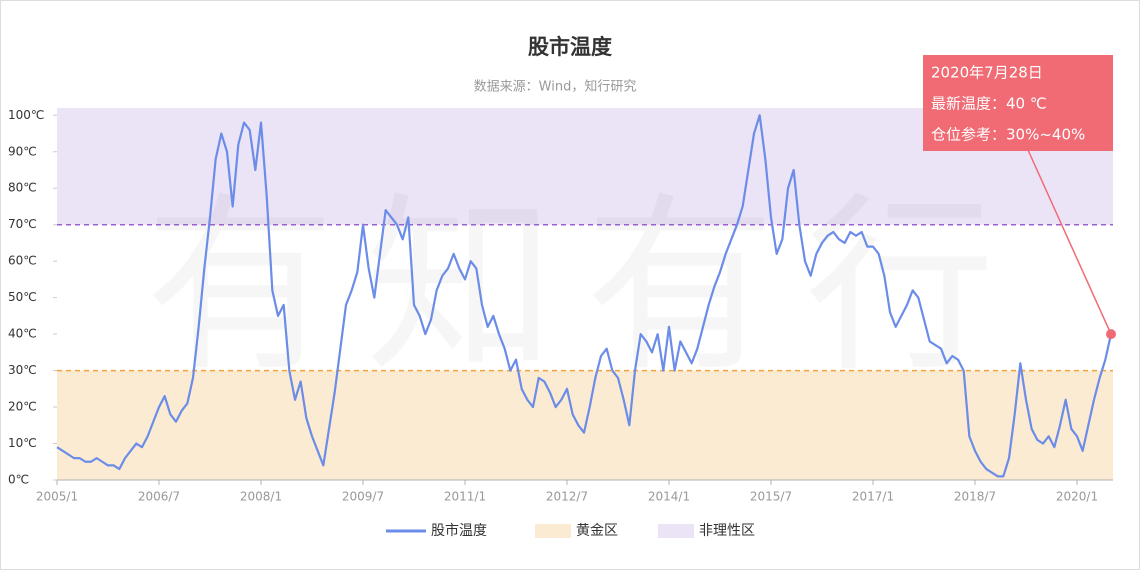  I want to click on y-tick-label: 50℃, so click(22, 297).